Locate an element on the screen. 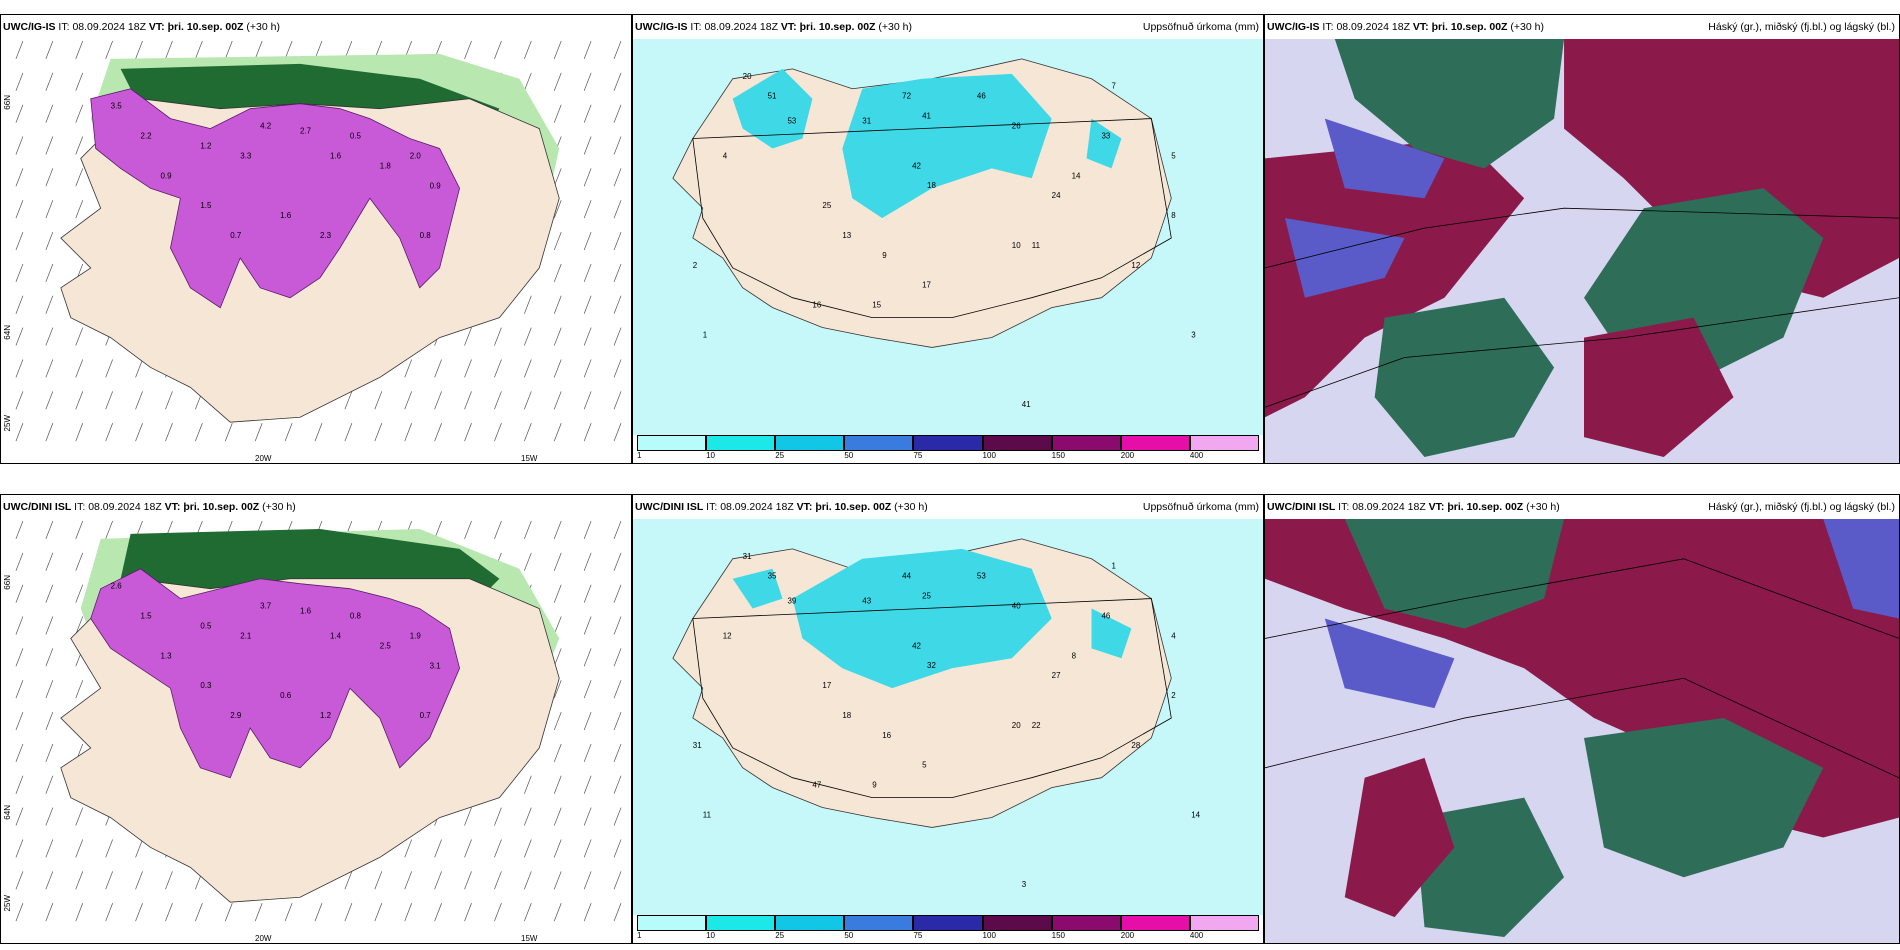  value-label: 12 is located at coordinates (1135, 265).